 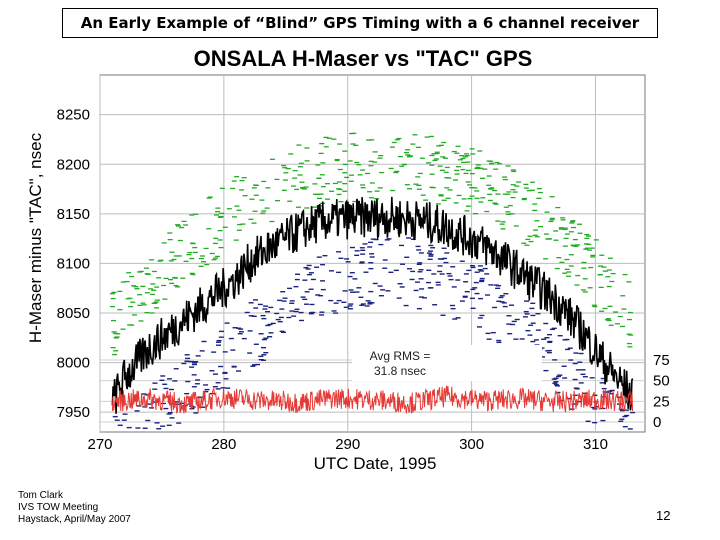 What do you see at coordinates (400, 356) in the screenshot?
I see `annotation-line-0: Avg RMS =` at bounding box center [400, 356].